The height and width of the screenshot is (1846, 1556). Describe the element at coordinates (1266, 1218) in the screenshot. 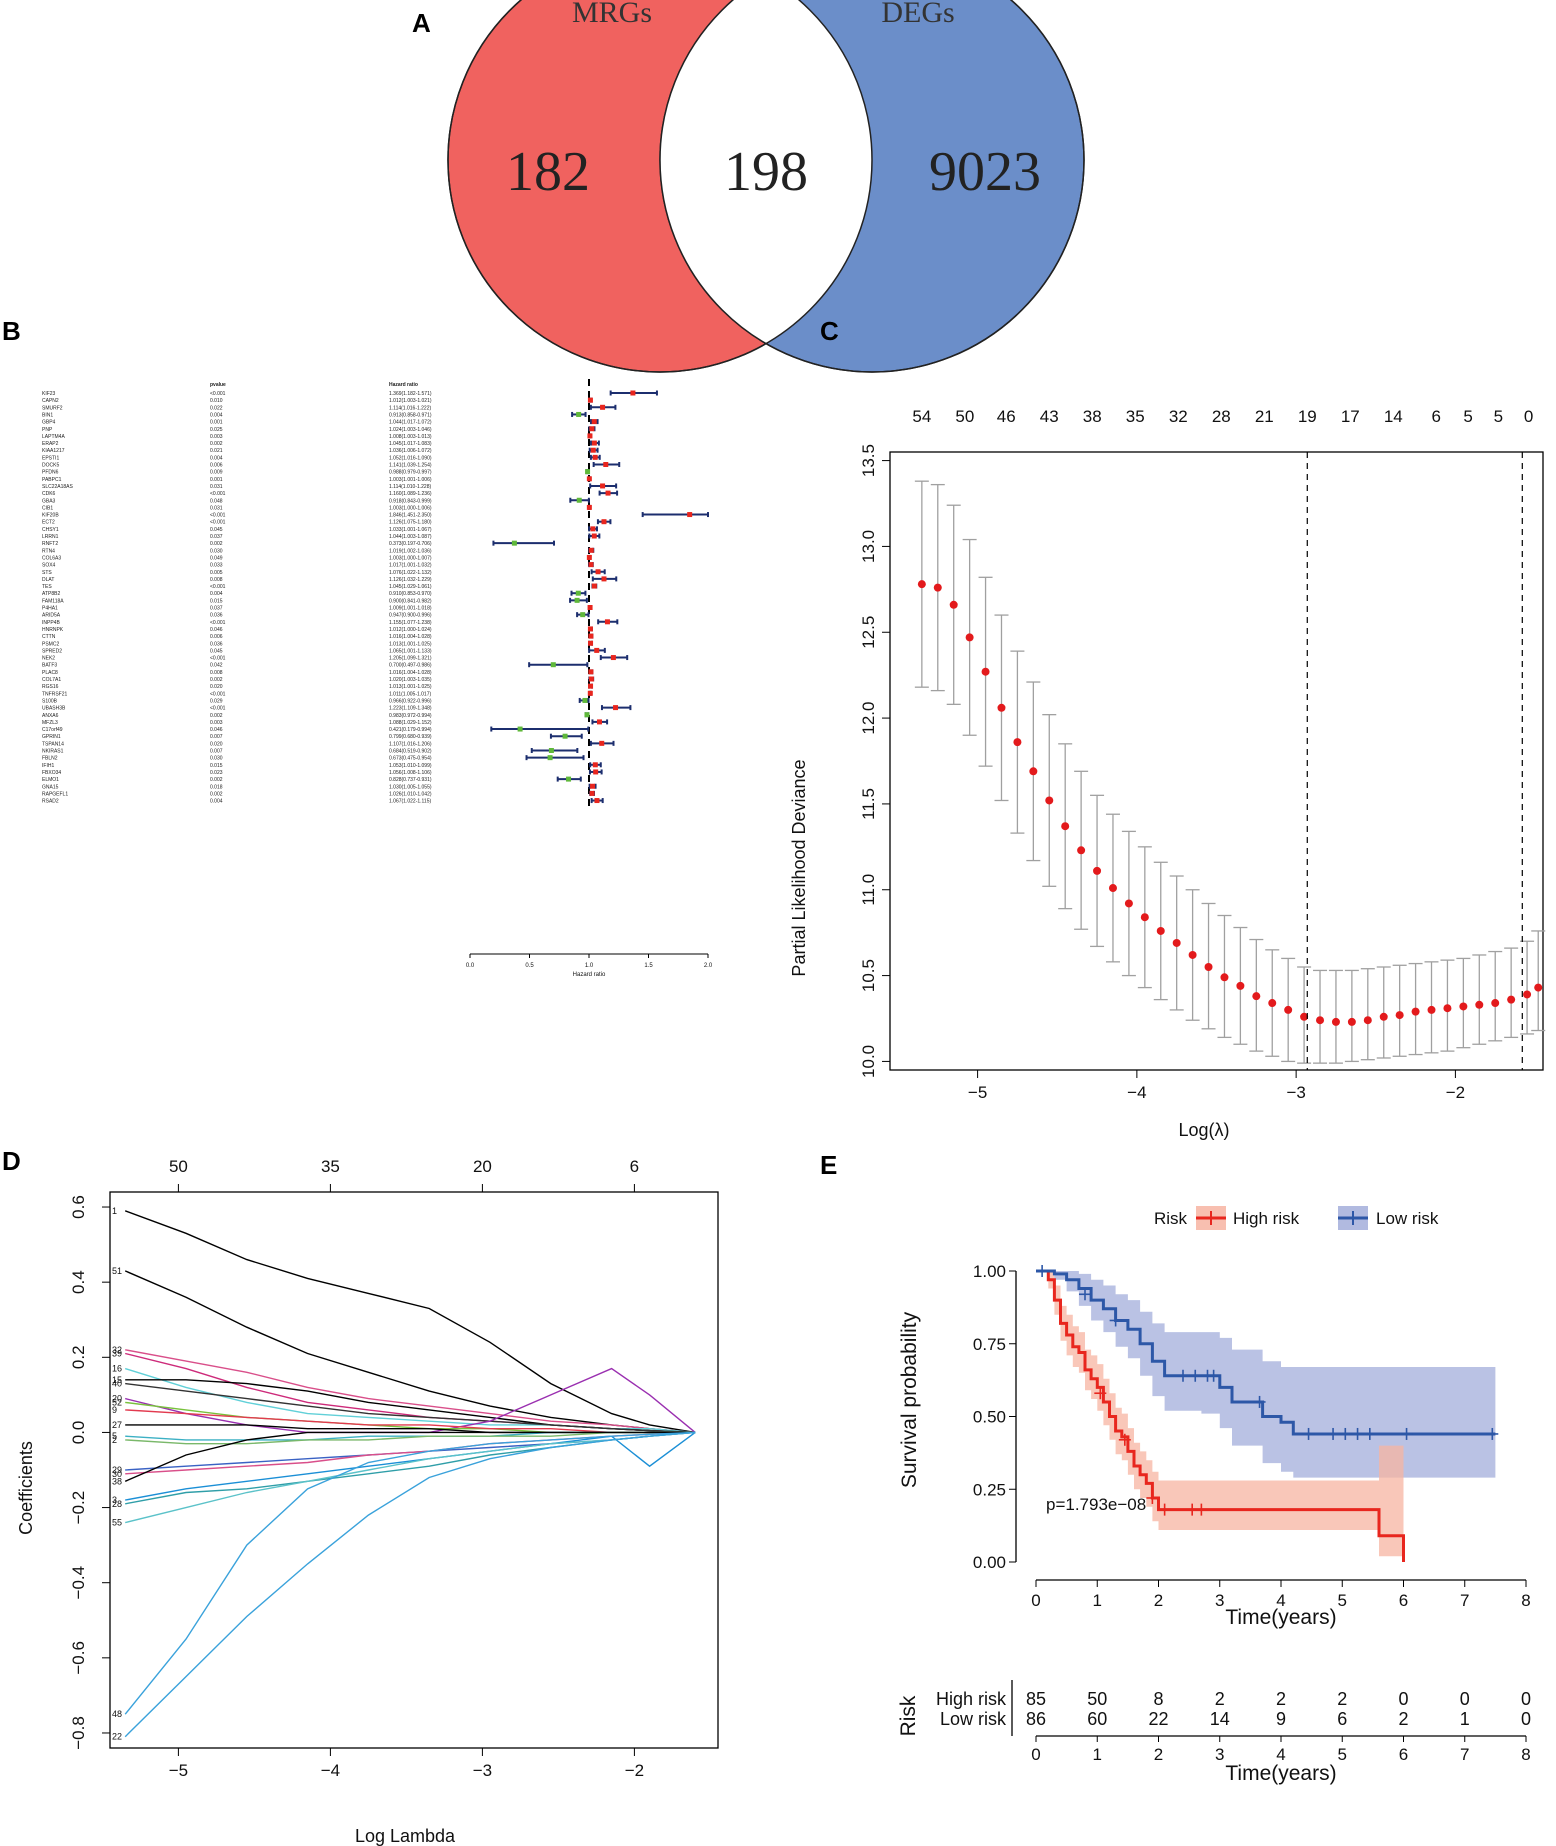

I see `km-legend-high: High risk` at that location.